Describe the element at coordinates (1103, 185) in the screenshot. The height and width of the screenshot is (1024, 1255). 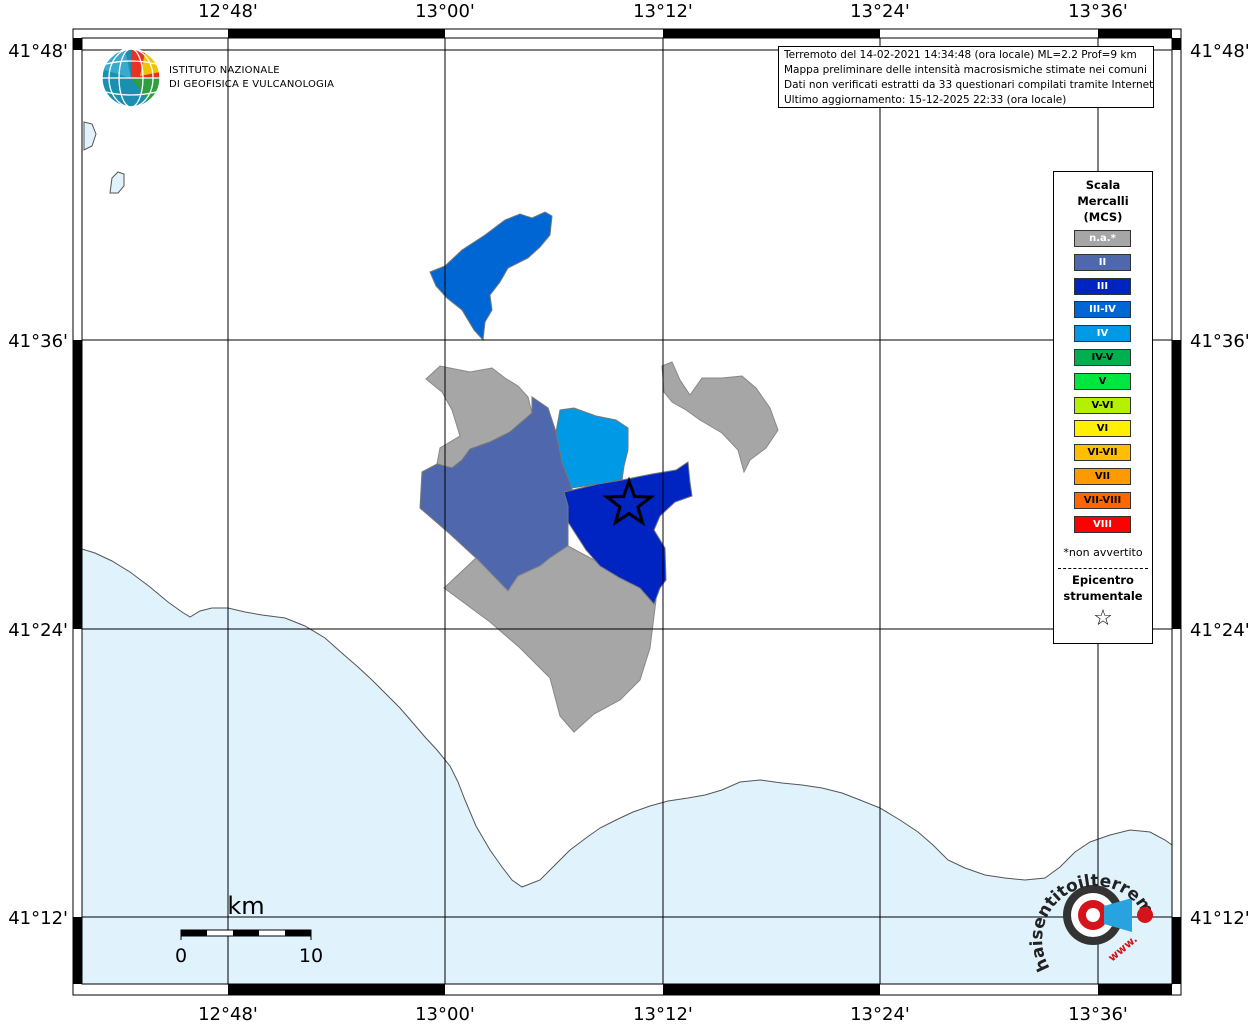
I see `legend-title-line: Scala` at that location.